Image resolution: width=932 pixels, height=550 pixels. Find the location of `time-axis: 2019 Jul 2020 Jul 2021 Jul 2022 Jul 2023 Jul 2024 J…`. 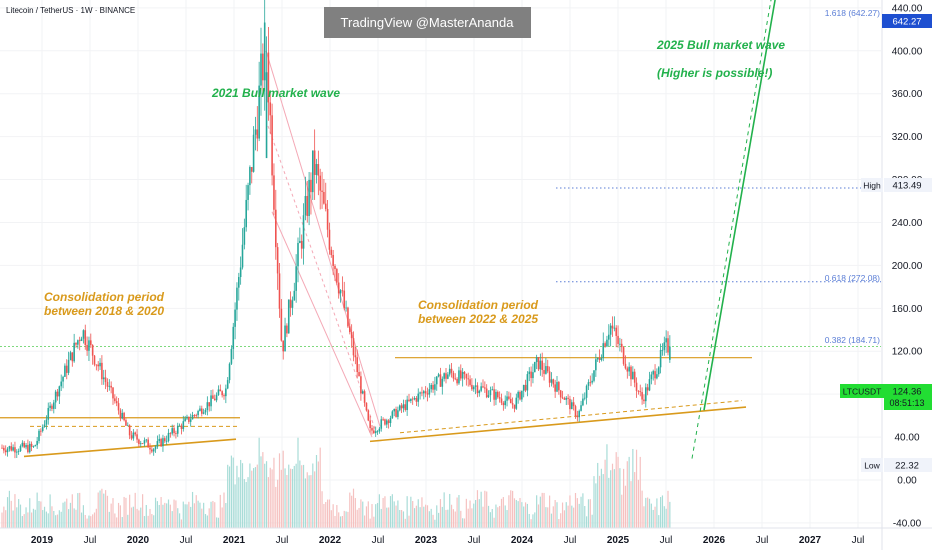

time-axis: 2019 Jul 2020 Jul 2021 Jul 2022 Jul 2023 Jul 2024 J… is located at coordinates (466, 536).